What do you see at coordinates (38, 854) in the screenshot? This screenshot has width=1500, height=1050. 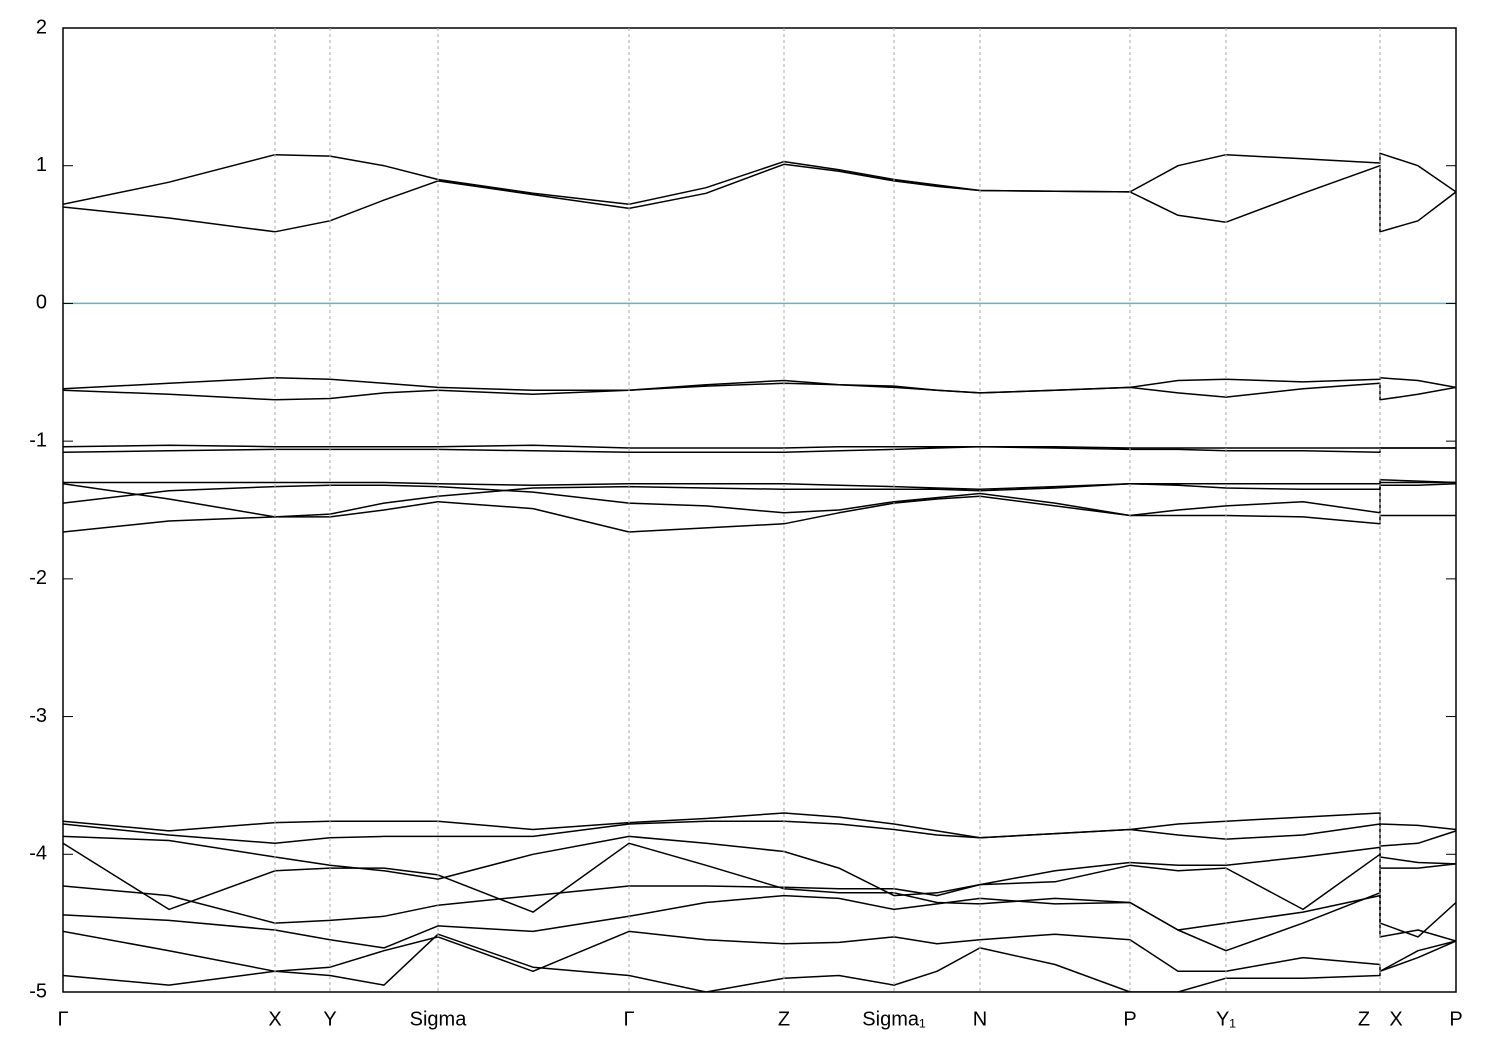 I see `y-tick-label: -4` at bounding box center [38, 854].